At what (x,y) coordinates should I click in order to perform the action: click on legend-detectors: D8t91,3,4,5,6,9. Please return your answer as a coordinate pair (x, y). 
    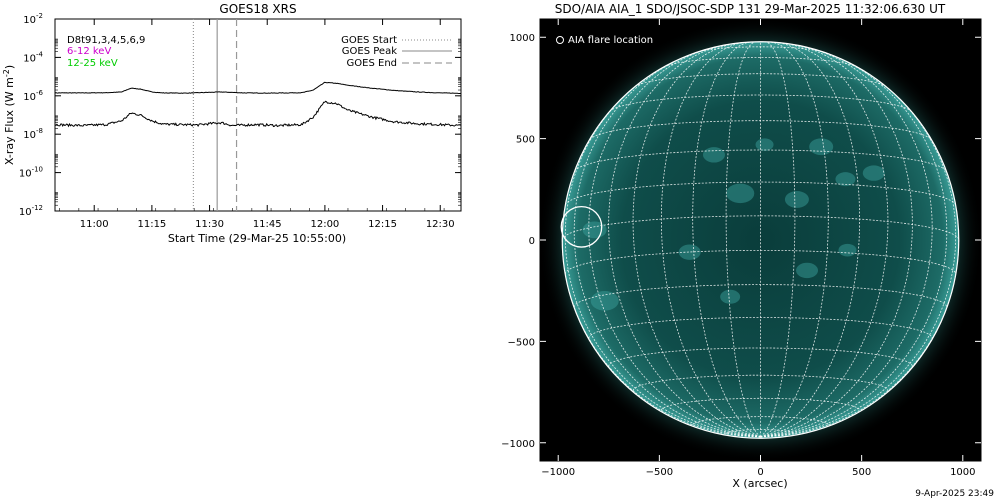
    Looking at the image, I should click on (106, 40).